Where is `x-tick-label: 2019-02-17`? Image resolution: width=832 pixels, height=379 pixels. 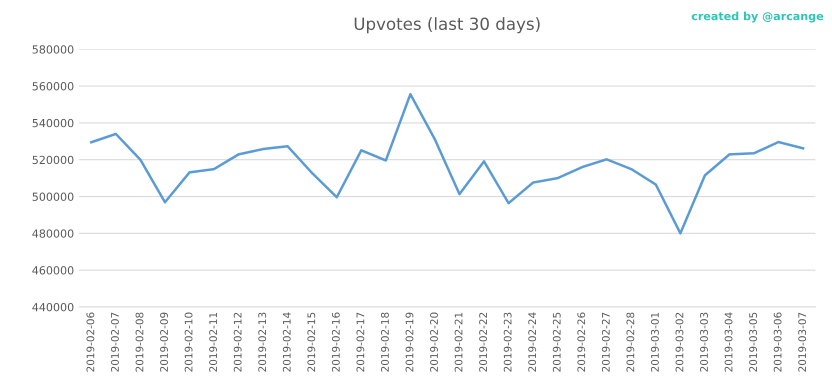
x-tick-label: 2019-02-17 is located at coordinates (360, 342).